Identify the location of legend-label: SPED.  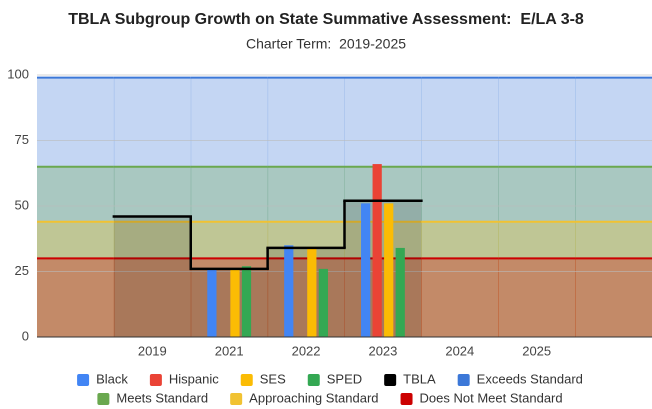
(344, 378).